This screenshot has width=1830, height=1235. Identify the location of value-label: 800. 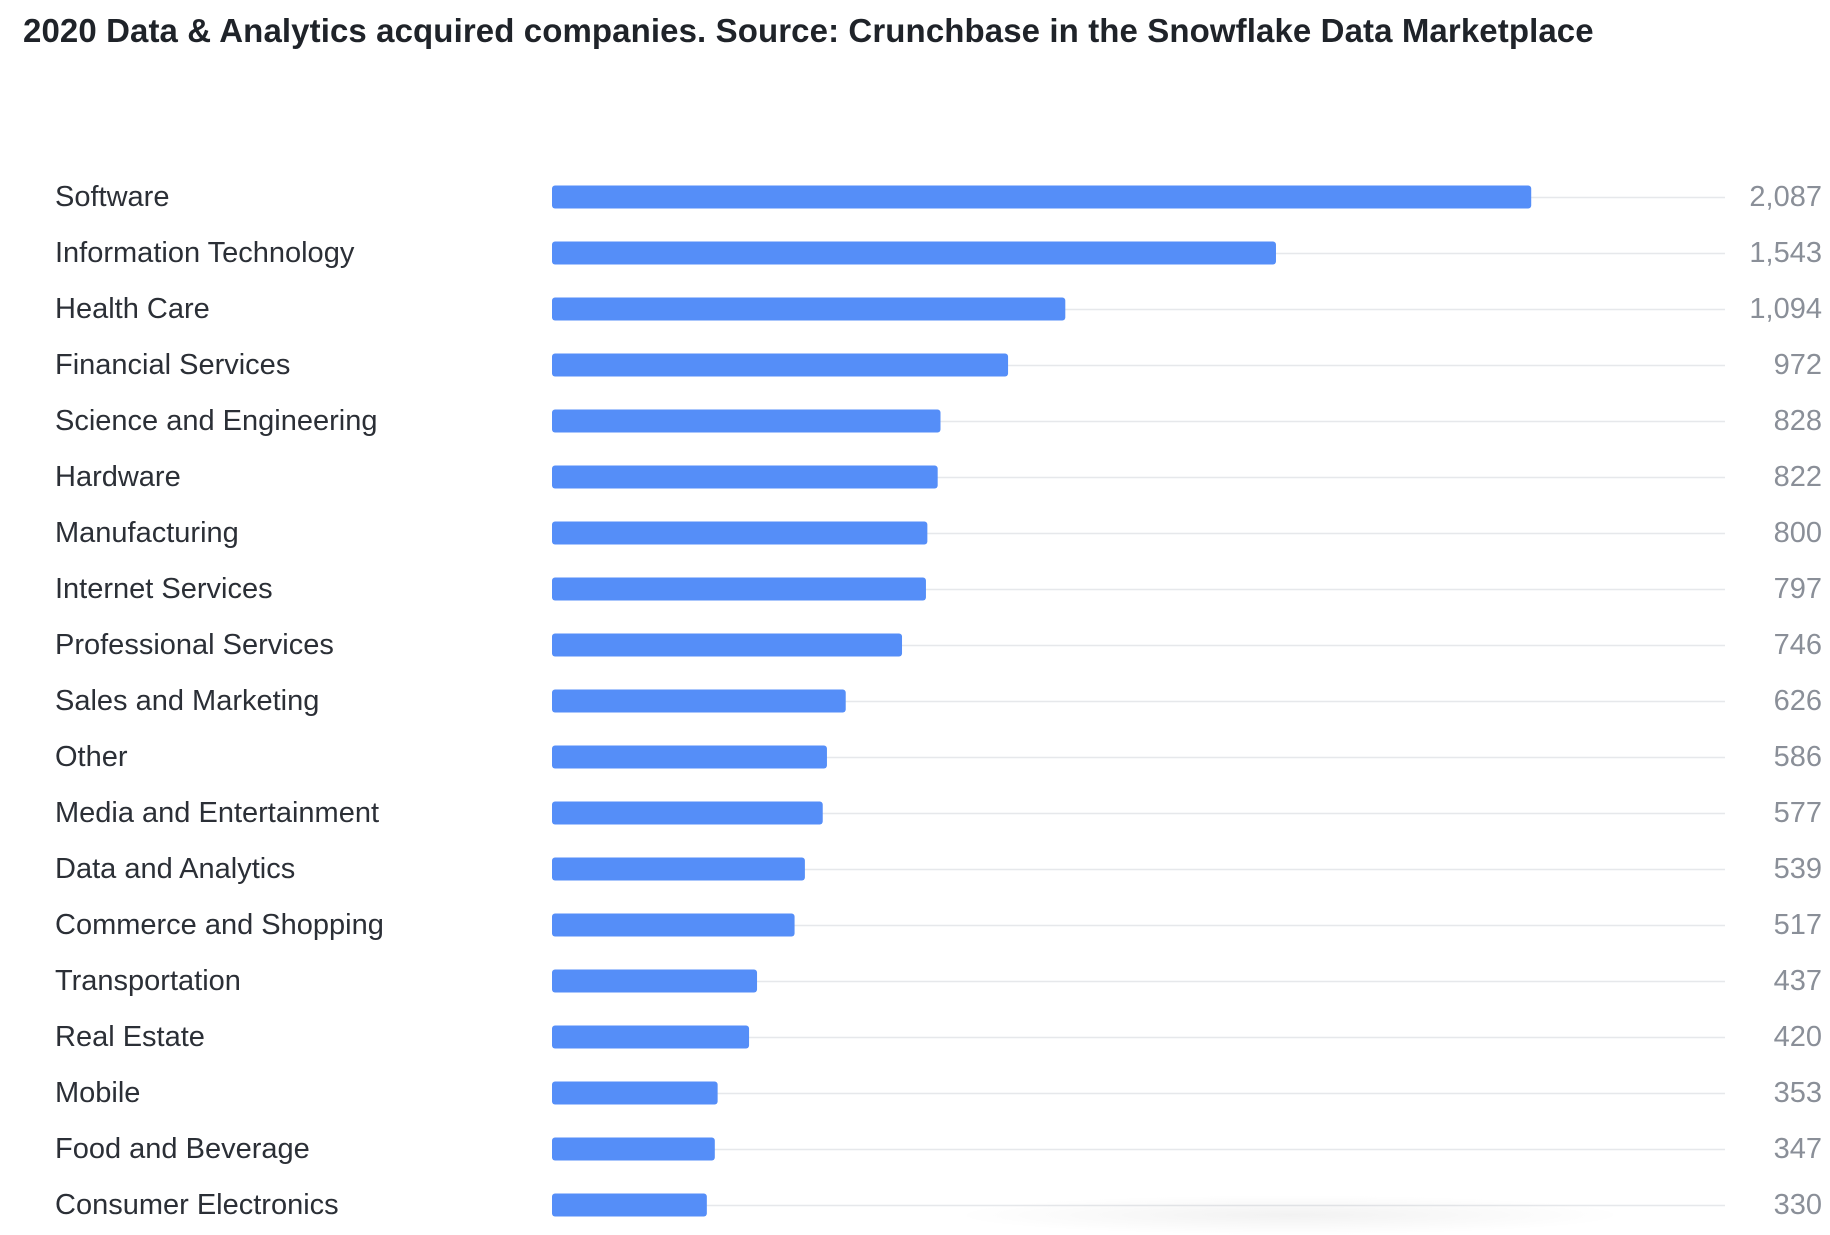
(1798, 533).